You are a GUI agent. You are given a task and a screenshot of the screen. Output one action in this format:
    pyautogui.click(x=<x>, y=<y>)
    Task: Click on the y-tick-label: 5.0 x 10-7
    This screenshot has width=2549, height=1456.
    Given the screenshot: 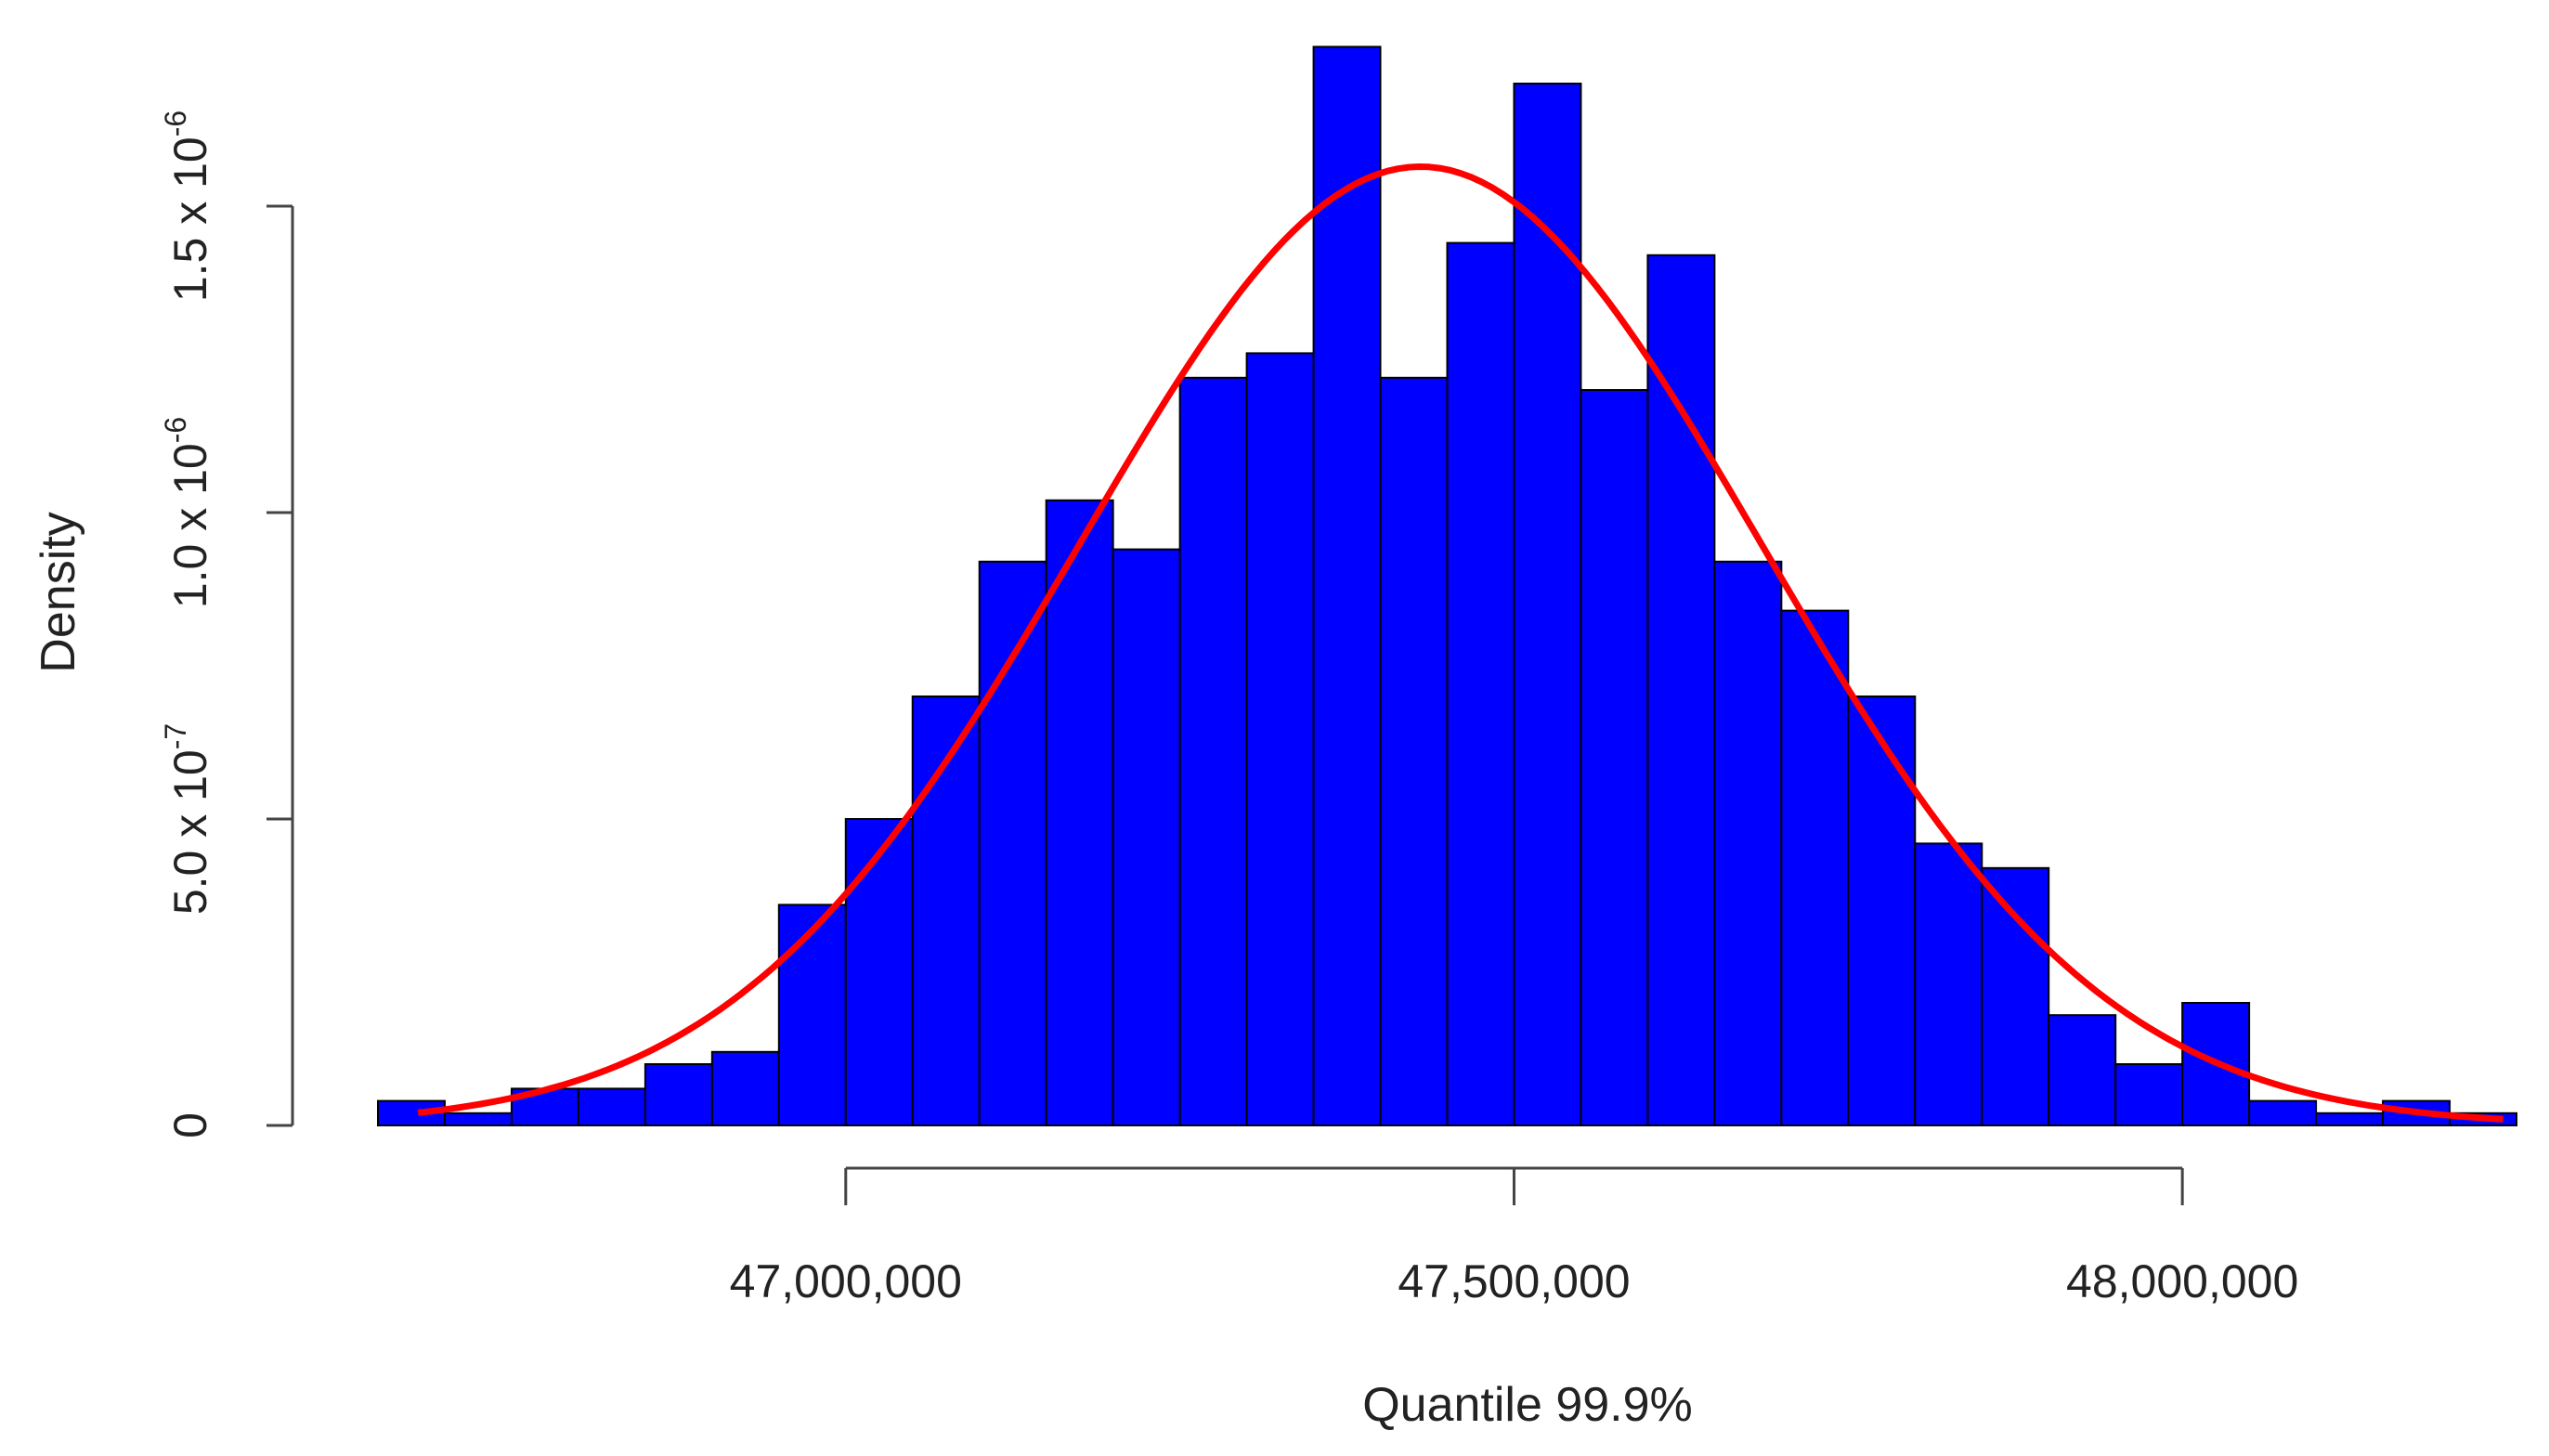 What is the action you would take?
    pyautogui.click(x=187, y=819)
    